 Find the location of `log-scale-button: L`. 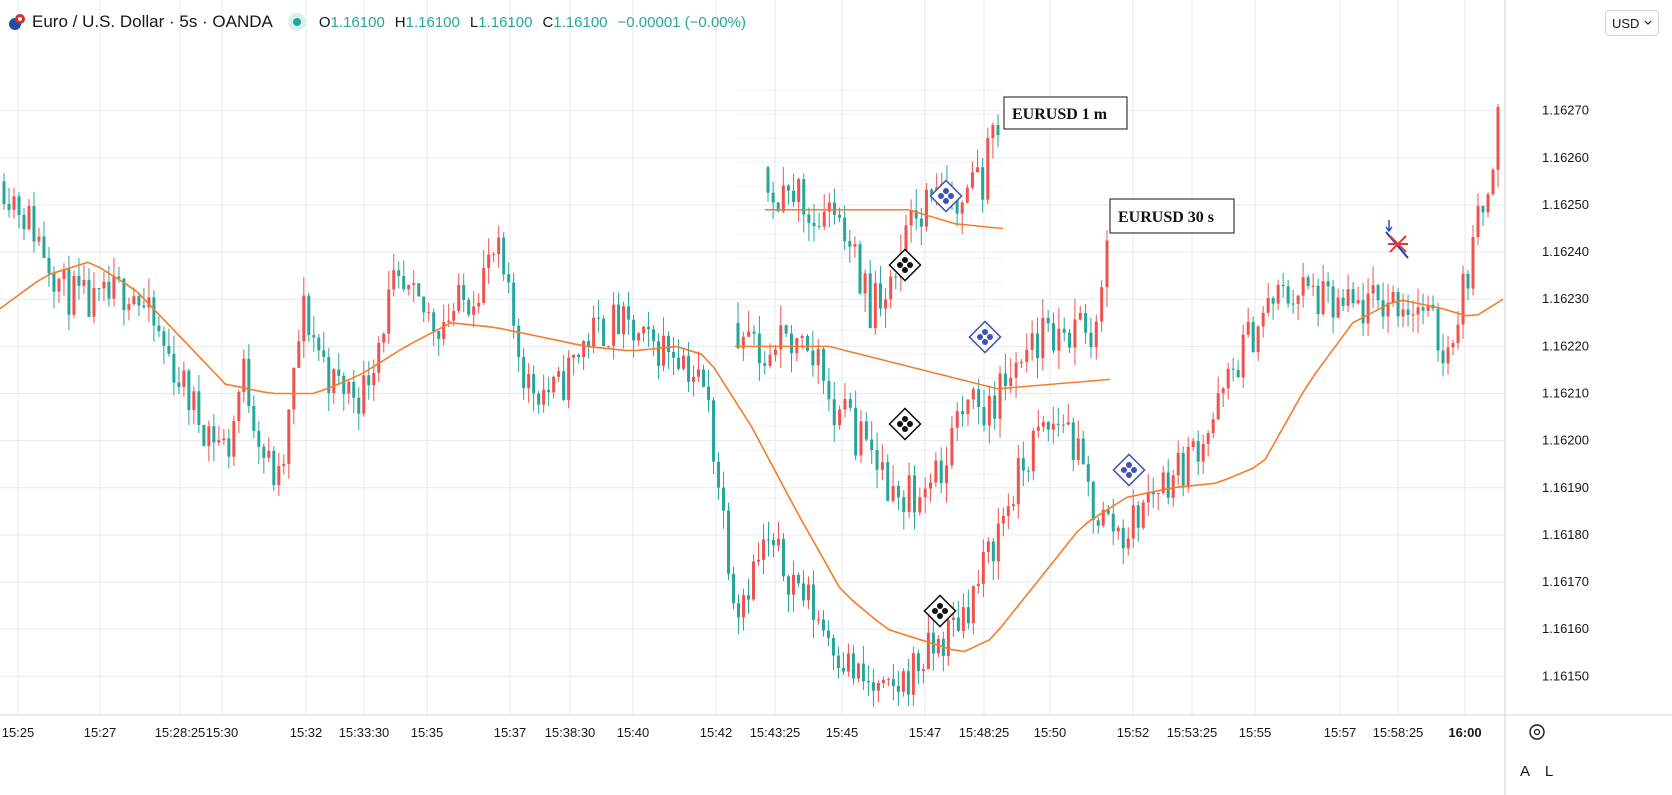

log-scale-button: L is located at coordinates (1549, 771).